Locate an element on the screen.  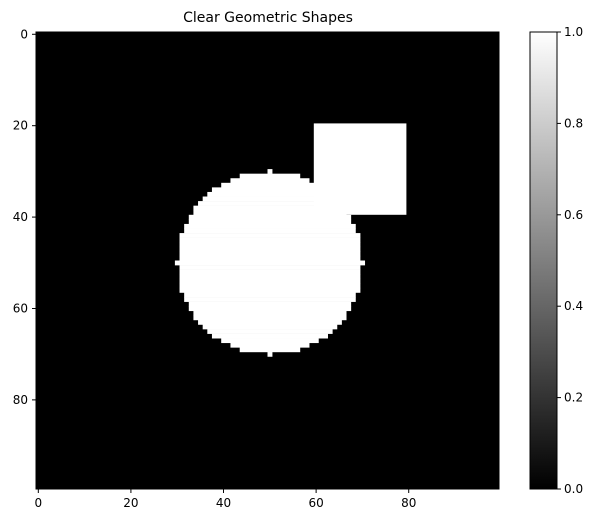
y-tick-label: 60 is located at coordinates (20, 308).